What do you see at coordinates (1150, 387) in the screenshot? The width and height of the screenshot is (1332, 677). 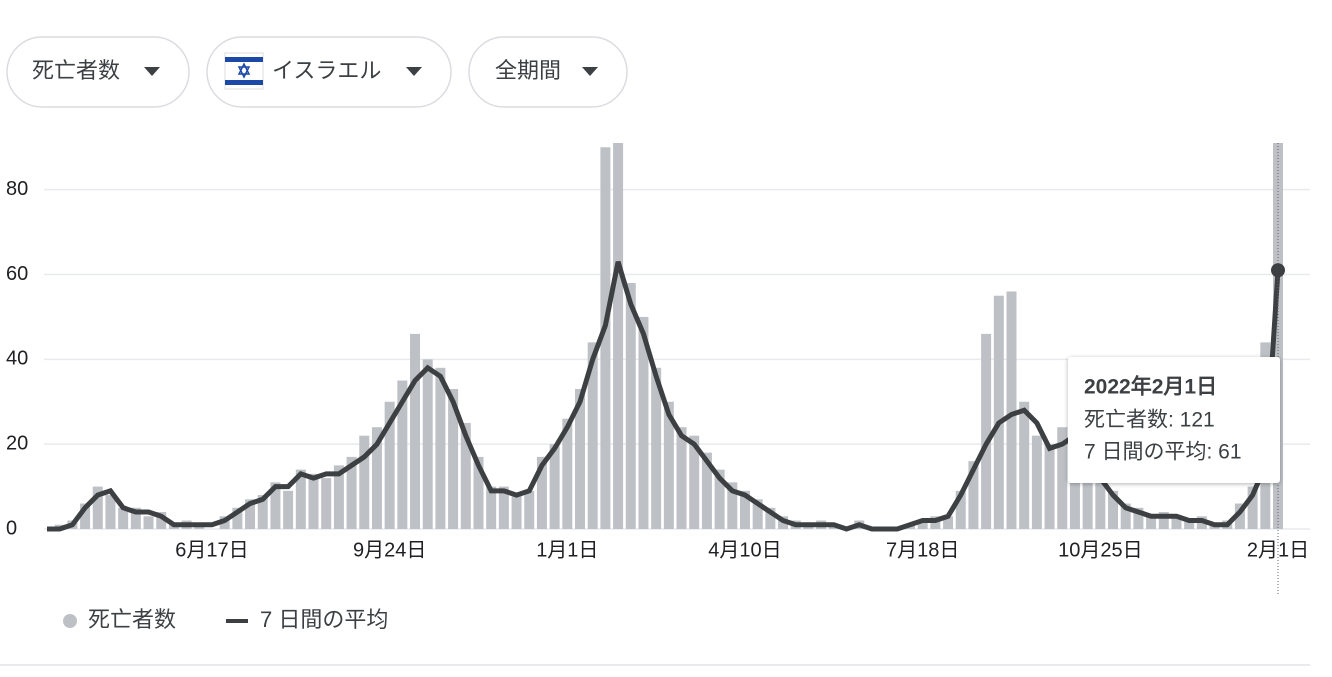 I see `tooltip-title: 2022年2月1日` at bounding box center [1150, 387].